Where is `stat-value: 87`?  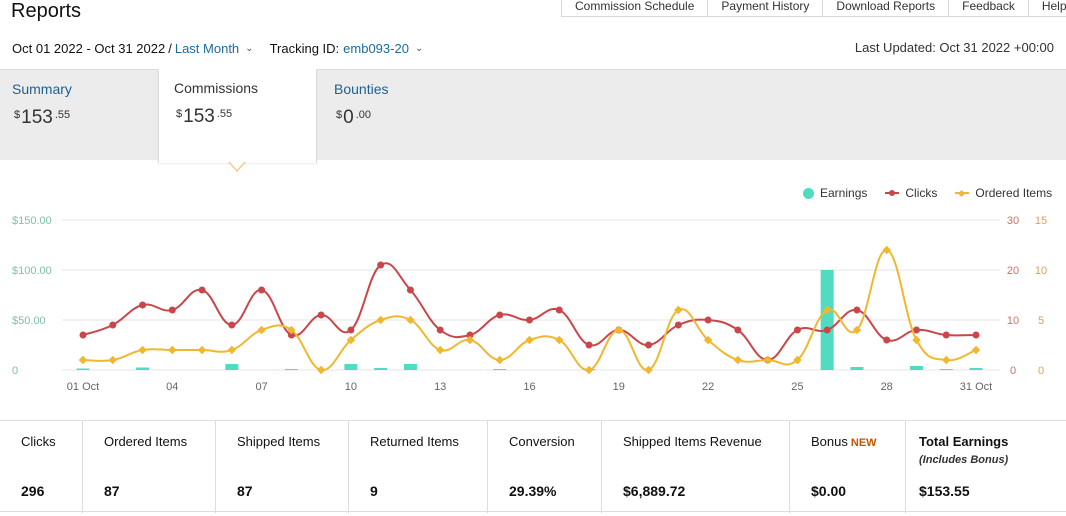 stat-value: 87 is located at coordinates (245, 491).